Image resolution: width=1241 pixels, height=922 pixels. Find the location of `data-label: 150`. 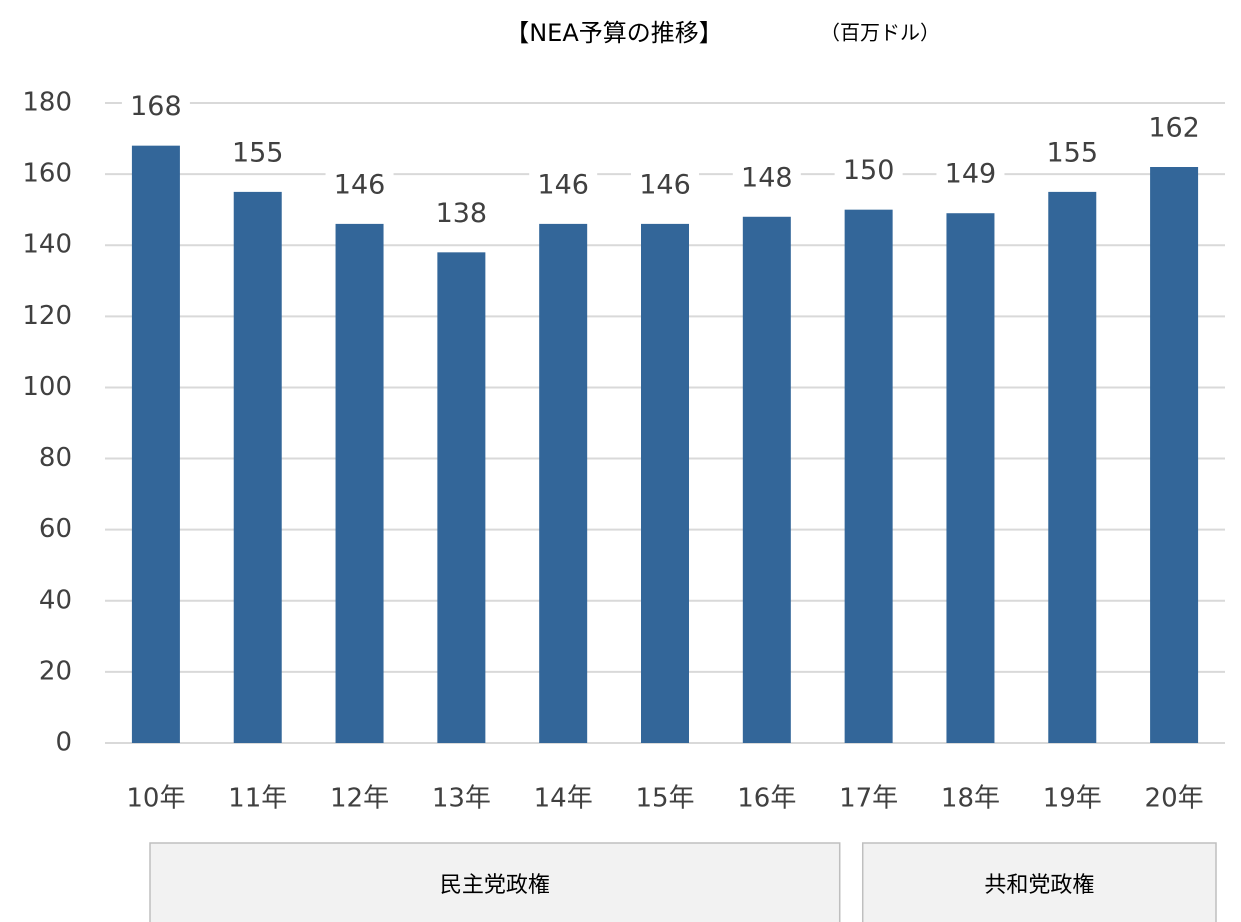

data-label: 150 is located at coordinates (869, 170).